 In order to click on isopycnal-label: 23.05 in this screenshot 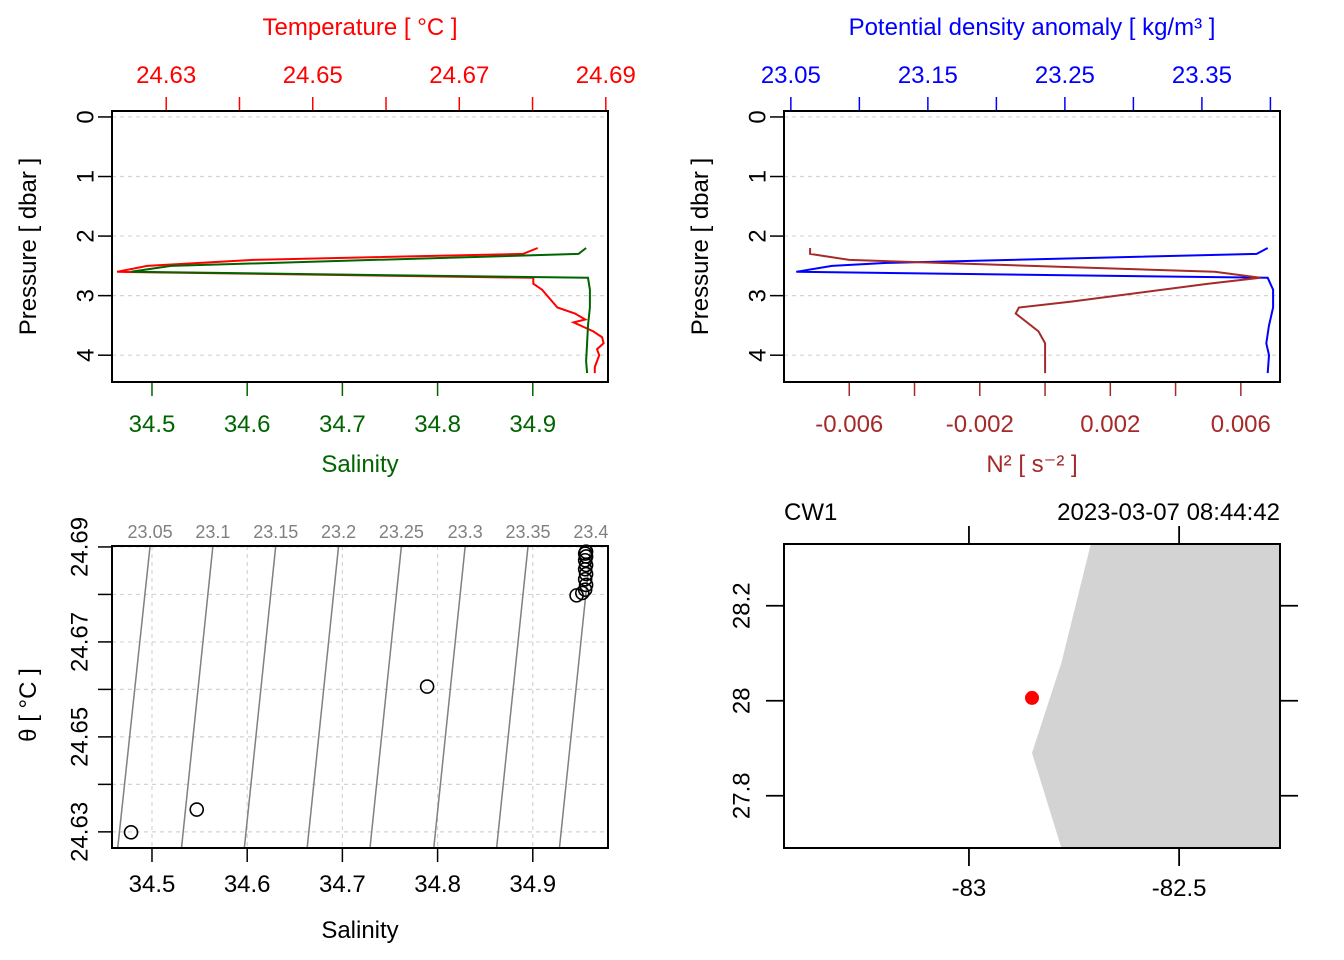, I will do `click(150, 532)`.